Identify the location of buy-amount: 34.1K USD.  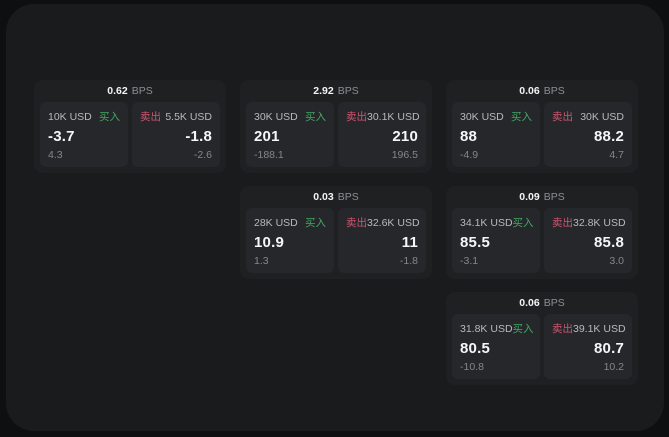
(486, 223).